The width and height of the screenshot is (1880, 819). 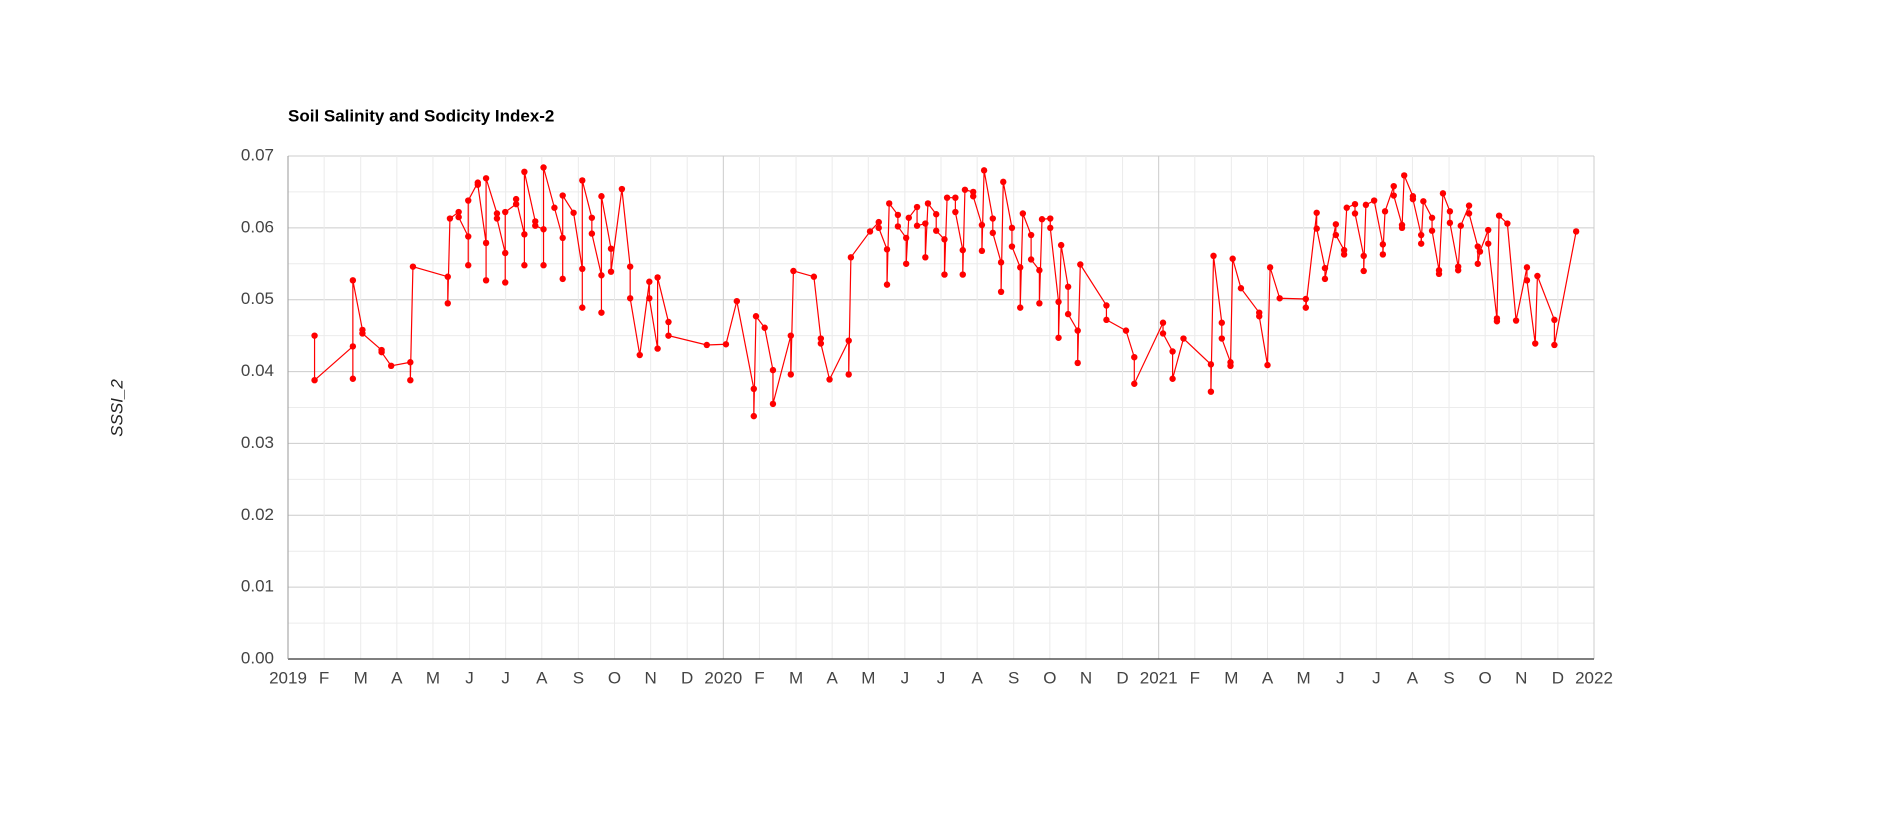 What do you see at coordinates (257, 586) in the screenshot?
I see `y-tick-label: 0.01` at bounding box center [257, 586].